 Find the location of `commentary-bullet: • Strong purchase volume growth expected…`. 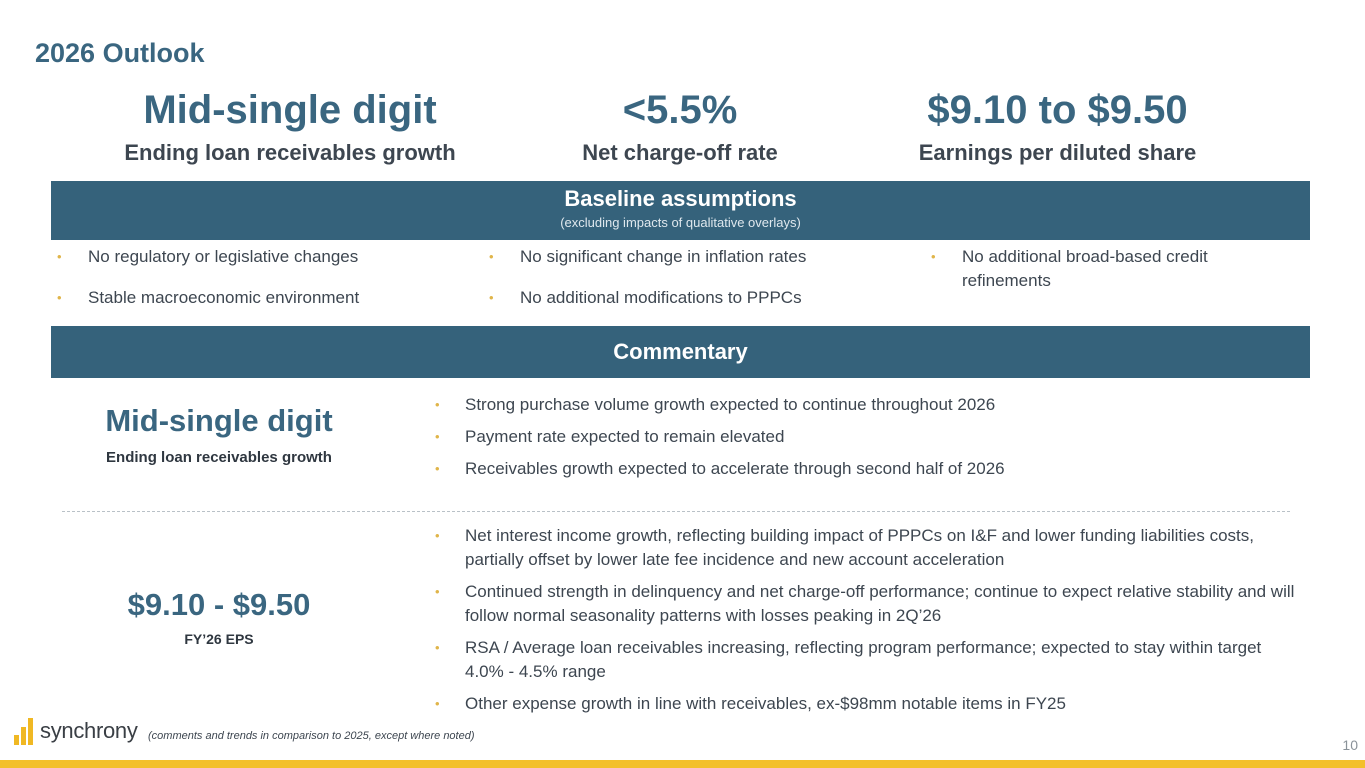

commentary-bullet: • Strong purchase volume growth expected… is located at coordinates (865, 405).